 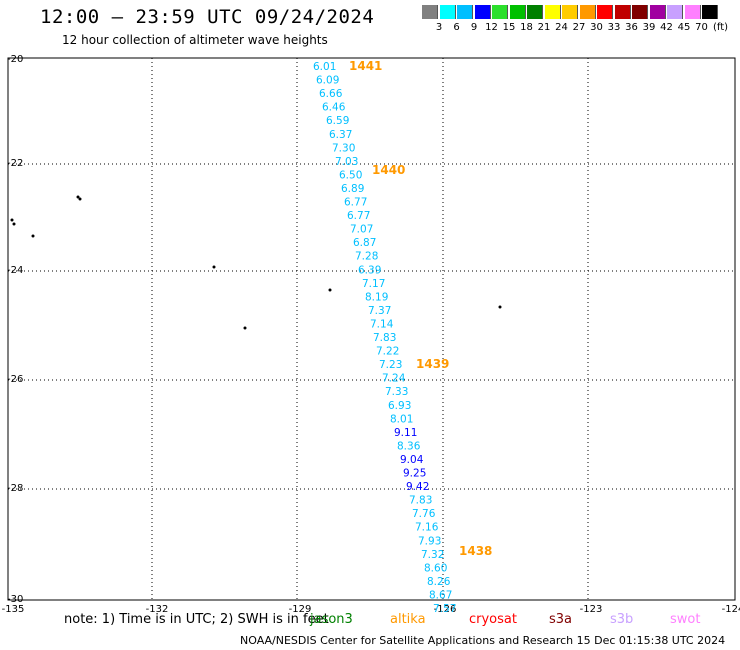 I want to click on satellite-cryosat: cryosat, so click(x=493, y=619).